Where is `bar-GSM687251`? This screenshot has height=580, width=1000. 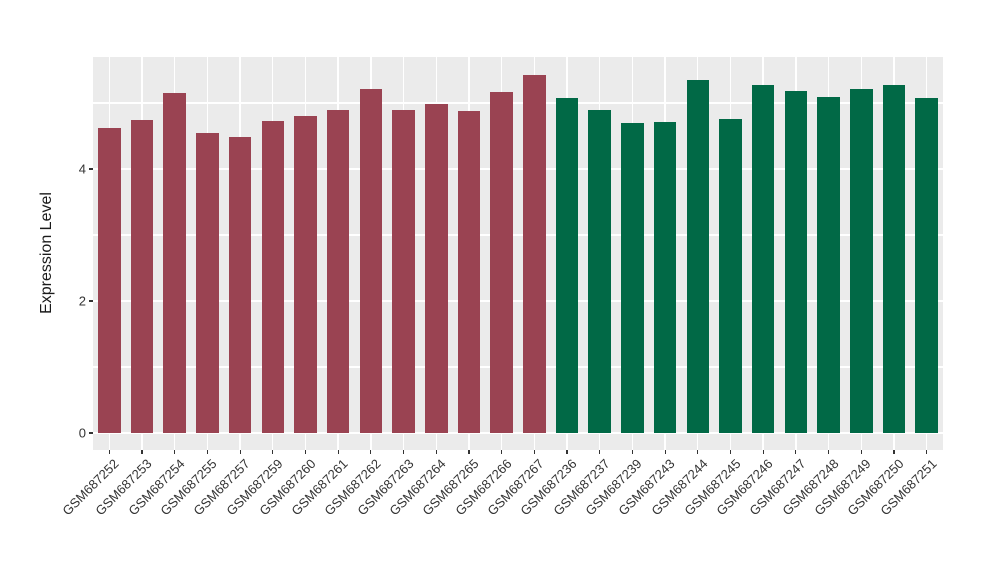
bar-GSM687251 is located at coordinates (926, 265).